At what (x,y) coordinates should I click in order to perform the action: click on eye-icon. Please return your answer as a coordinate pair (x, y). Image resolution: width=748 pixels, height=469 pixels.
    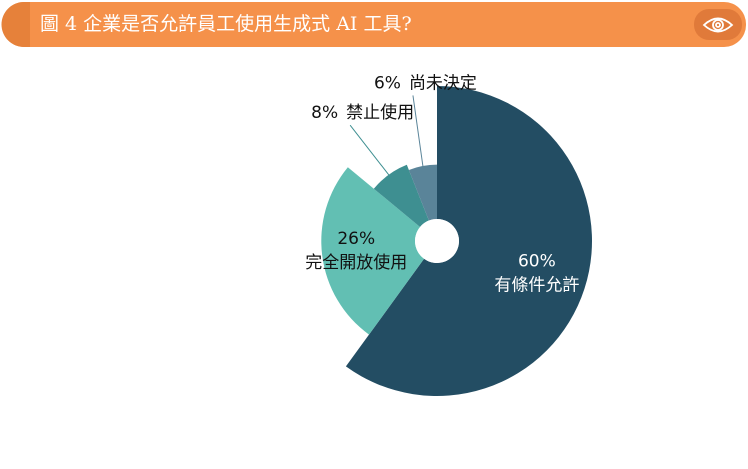
    Looking at the image, I should click on (718, 25).